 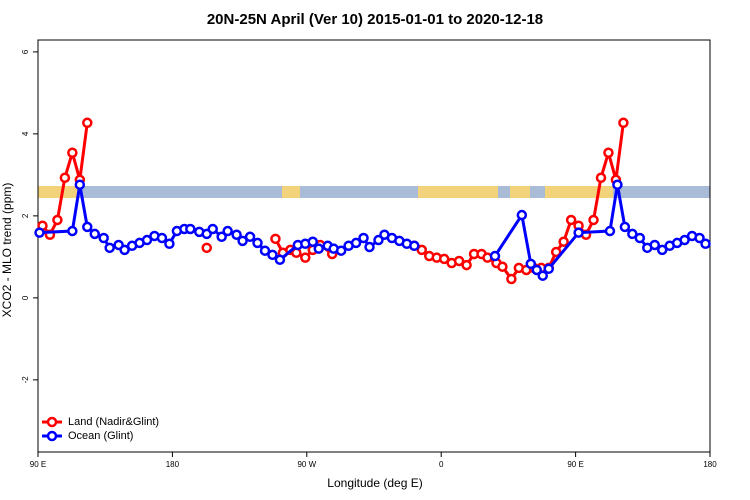 I want to click on y-tick-label: 6, so click(x=25, y=51).